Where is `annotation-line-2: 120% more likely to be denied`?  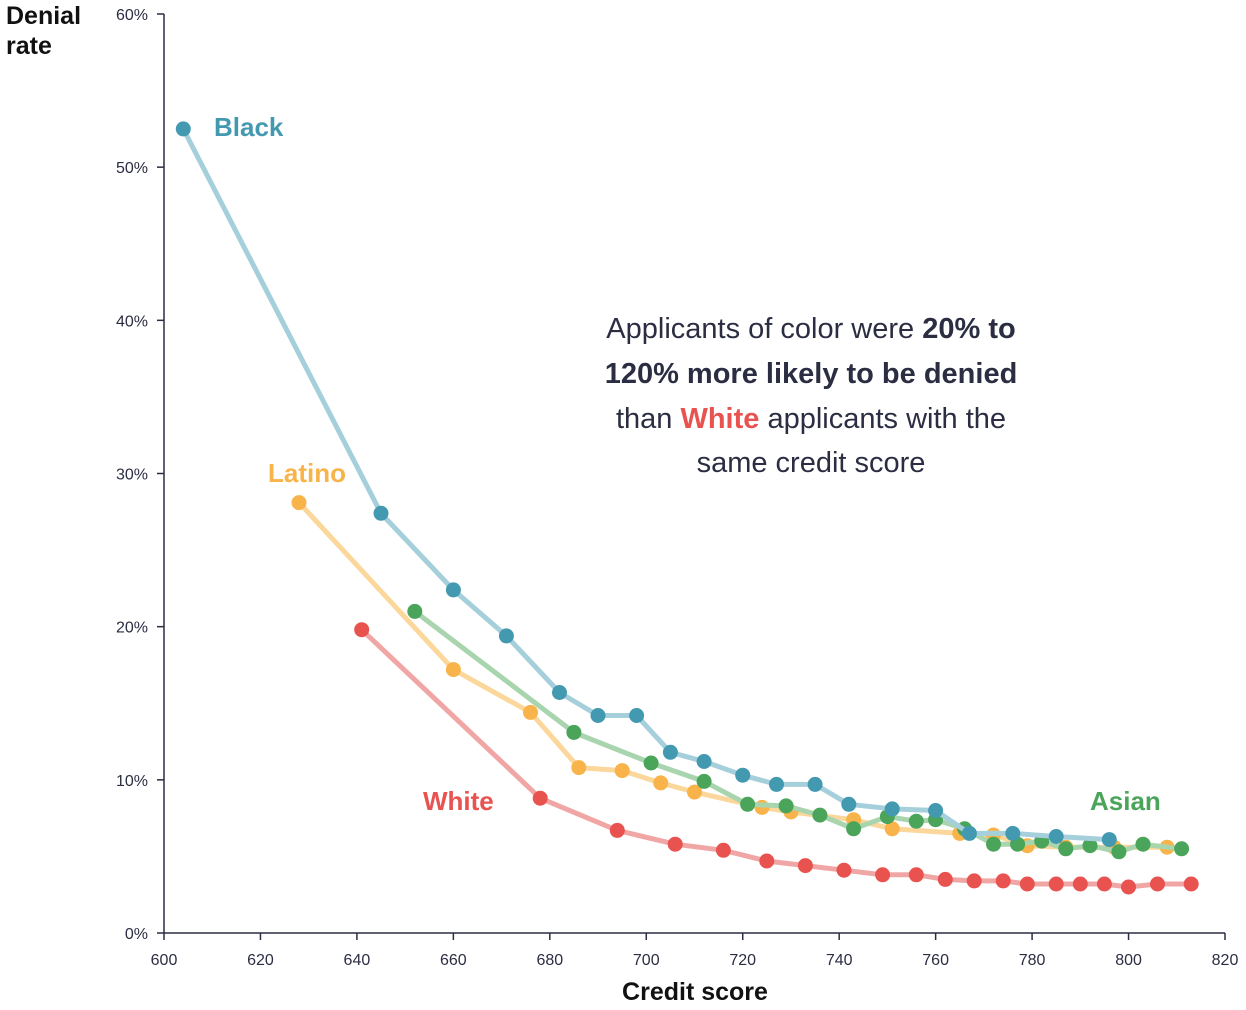
annotation-line-2: 120% more likely to be denied is located at coordinates (811, 374).